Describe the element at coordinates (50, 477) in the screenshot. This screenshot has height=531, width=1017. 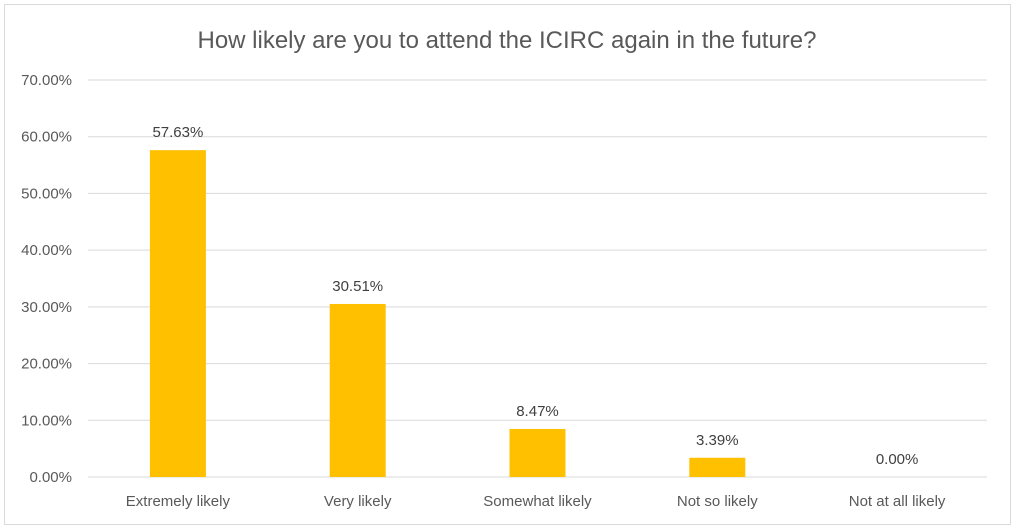
I see `y-tick-label: 0.00%` at that location.